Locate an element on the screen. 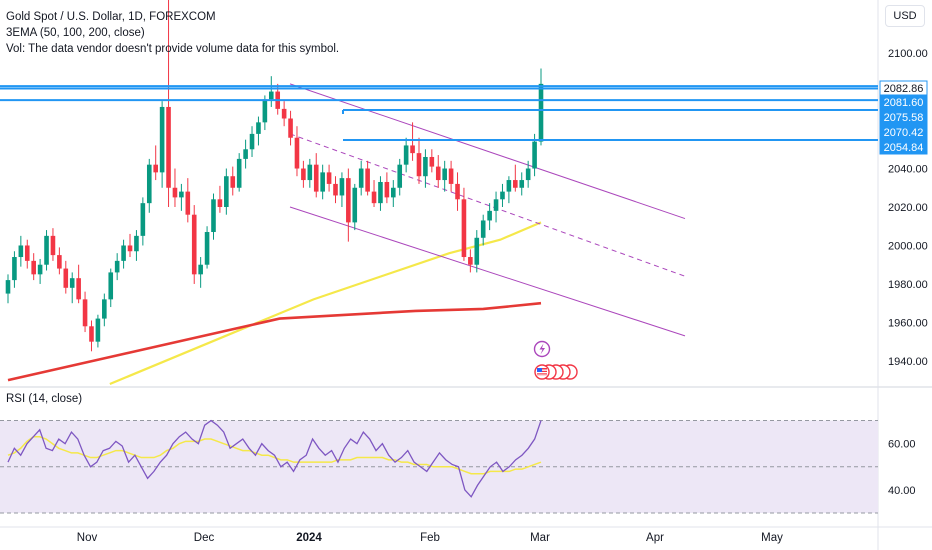 Image resolution: width=932 pixels, height=550 pixels. horizontal-levels: 2082.86 2081.60 2075.58 2070.42 2054.84 is located at coordinates (464, 117).